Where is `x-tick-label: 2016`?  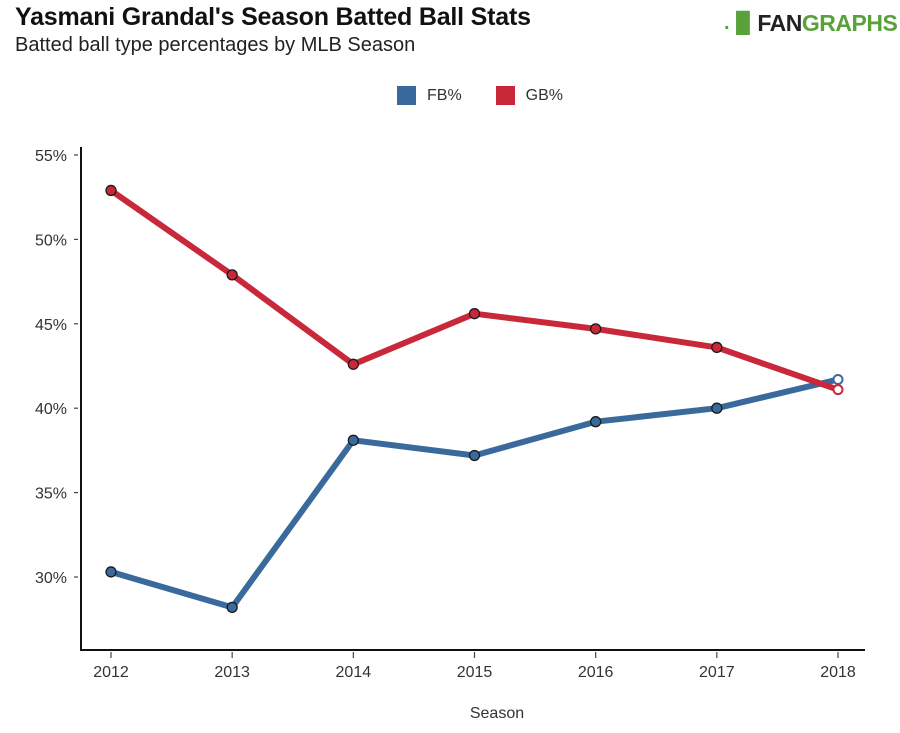
x-tick-label: 2016 is located at coordinates (596, 672).